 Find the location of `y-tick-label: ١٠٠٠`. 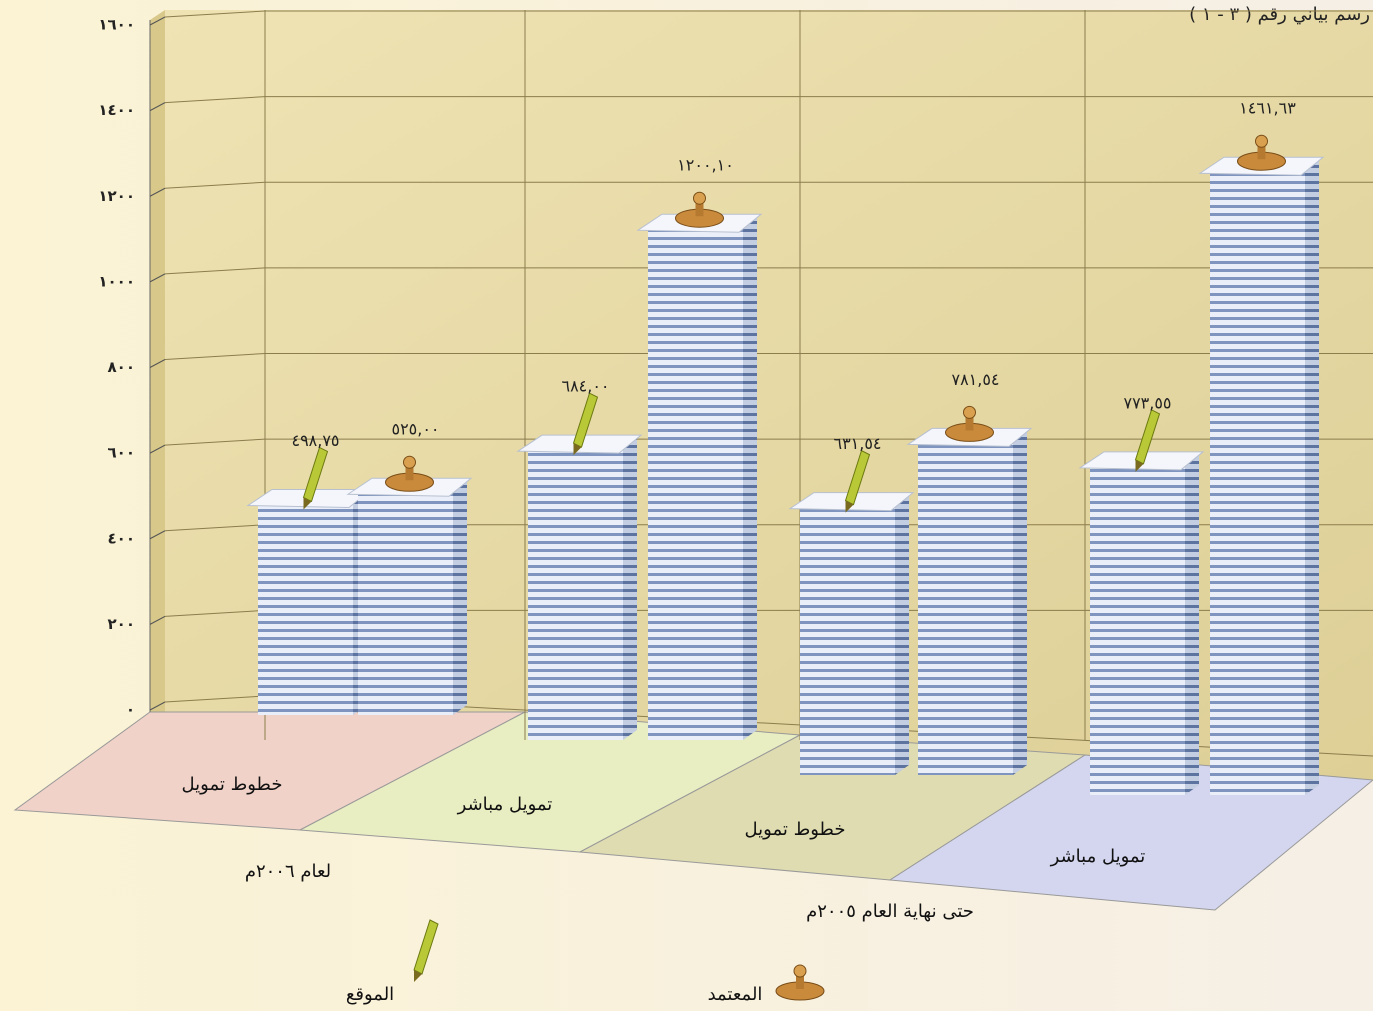

y-tick-label: ١٠٠٠ is located at coordinates (116, 281).